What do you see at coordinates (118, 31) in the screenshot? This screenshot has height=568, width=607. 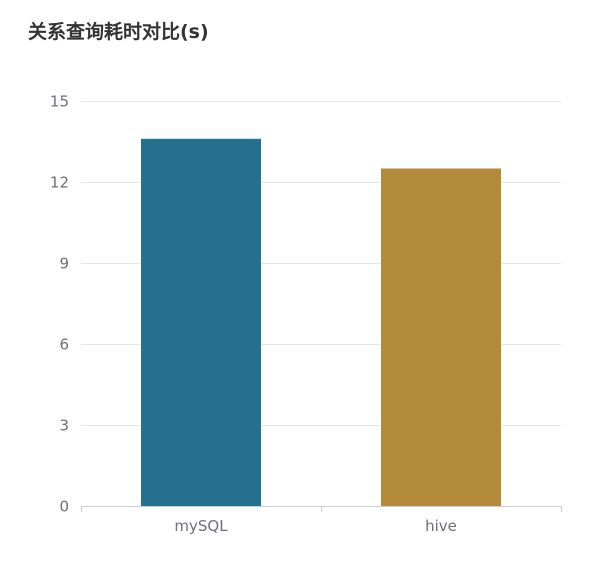 I see `chart-title: 关系查询耗时对比(s)` at bounding box center [118, 31].